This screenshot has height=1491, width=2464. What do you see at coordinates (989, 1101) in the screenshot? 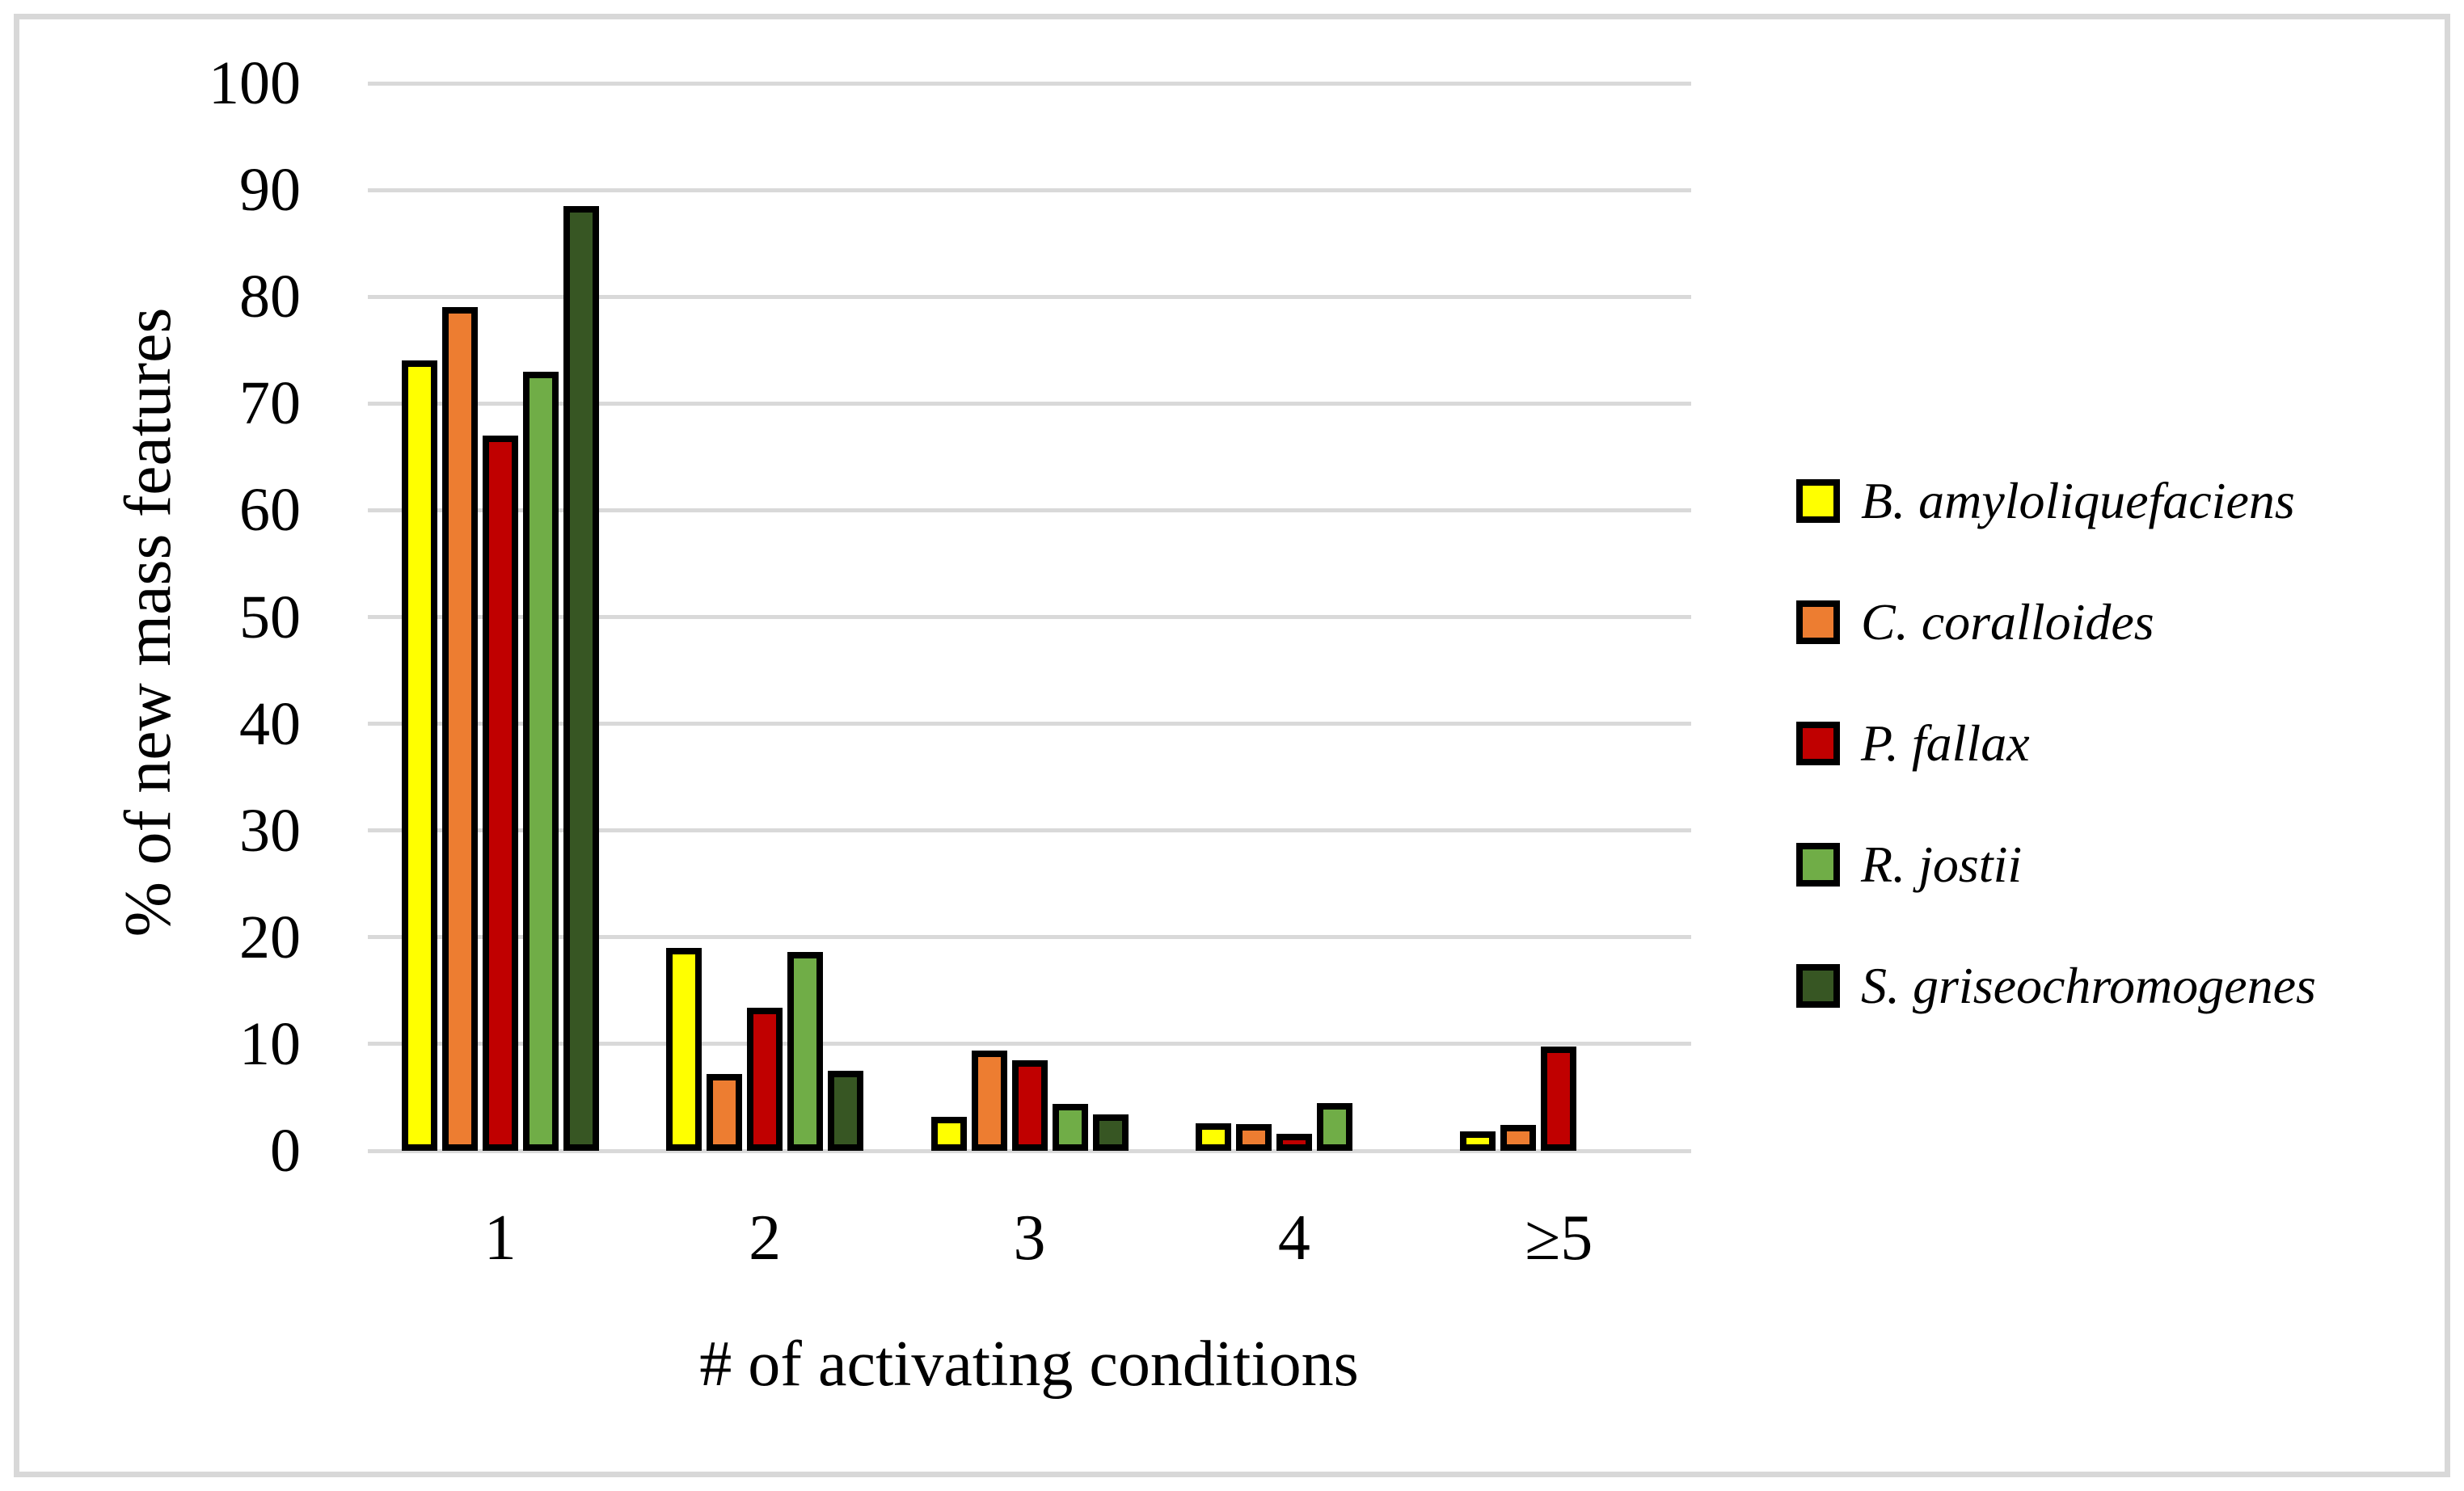
I see `bar-series1-cat3` at bounding box center [989, 1101].